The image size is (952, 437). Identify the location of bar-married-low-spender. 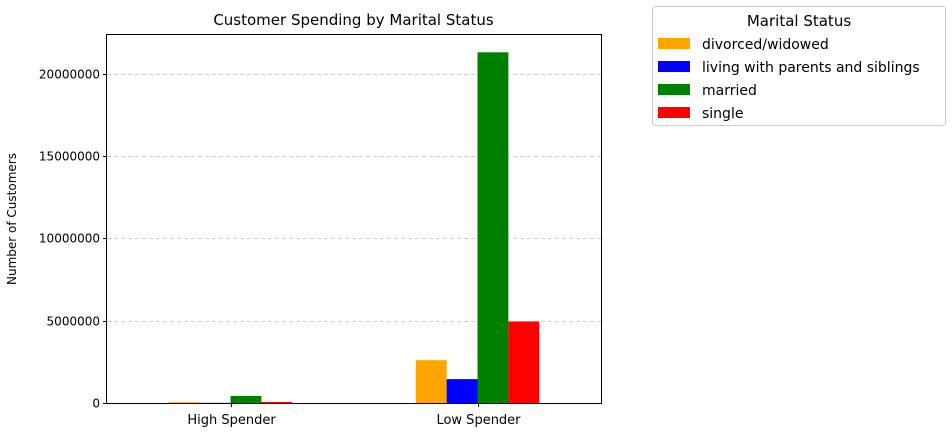
(493, 227).